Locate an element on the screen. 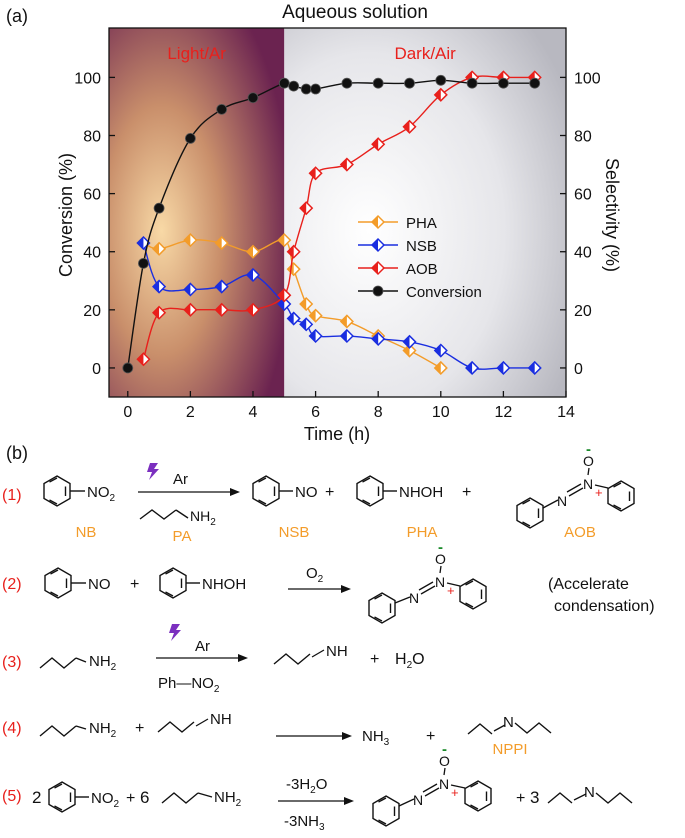 Image resolution: width=685 pixels, height=838 pixels. y-left-tick-label: 100 is located at coordinates (87, 78).